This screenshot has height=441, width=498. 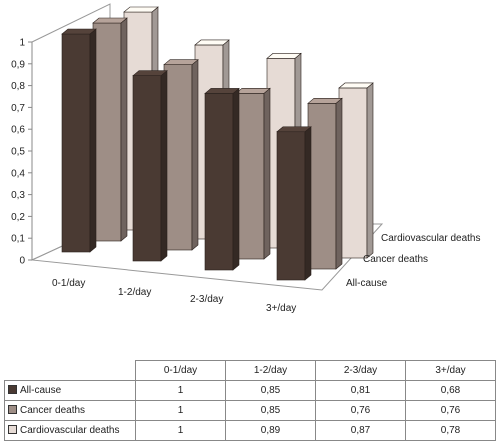 What do you see at coordinates (18, 217) in the screenshot?
I see `y-tick-label: 0,2` at bounding box center [18, 217].